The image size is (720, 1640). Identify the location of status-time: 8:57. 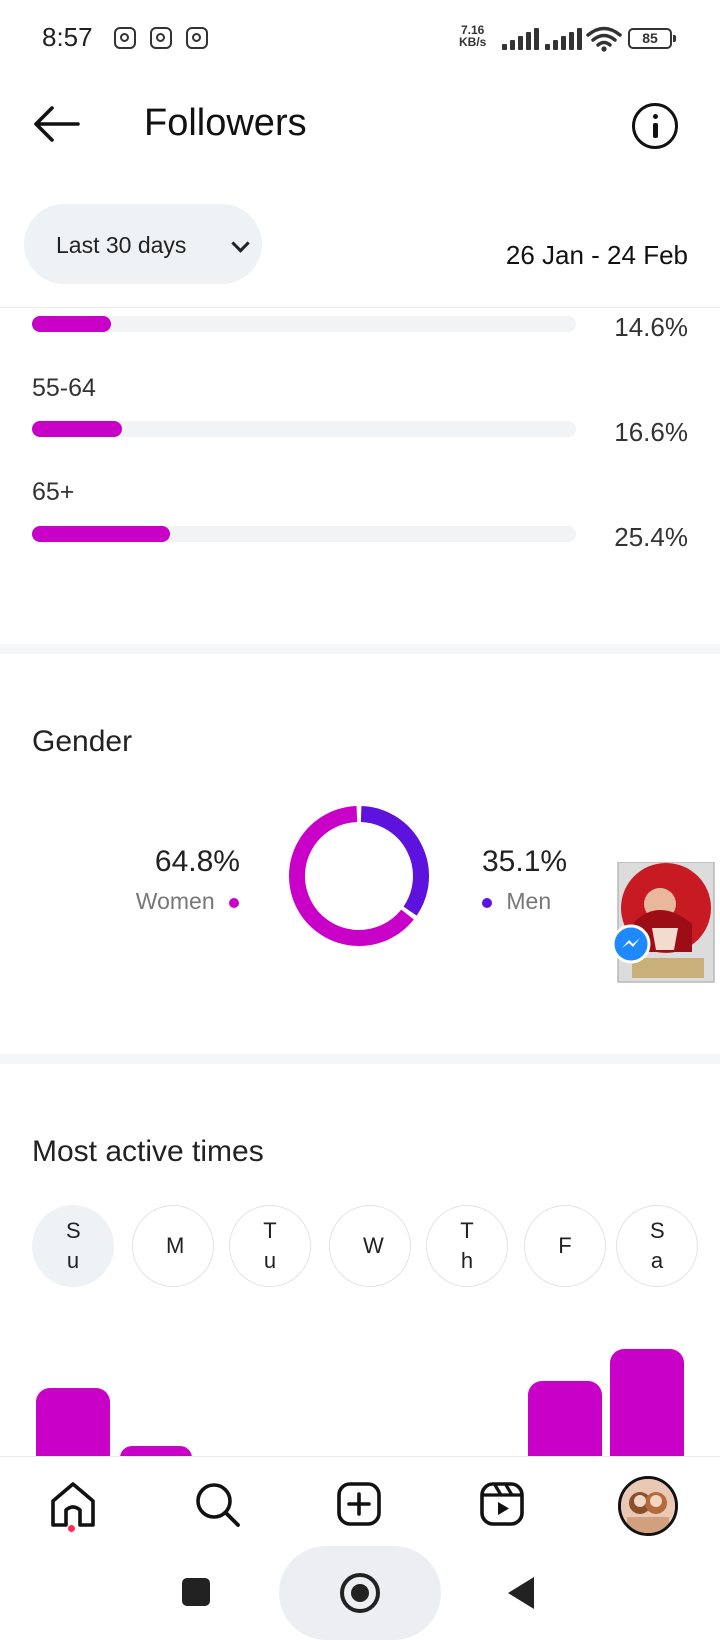
(67, 37).